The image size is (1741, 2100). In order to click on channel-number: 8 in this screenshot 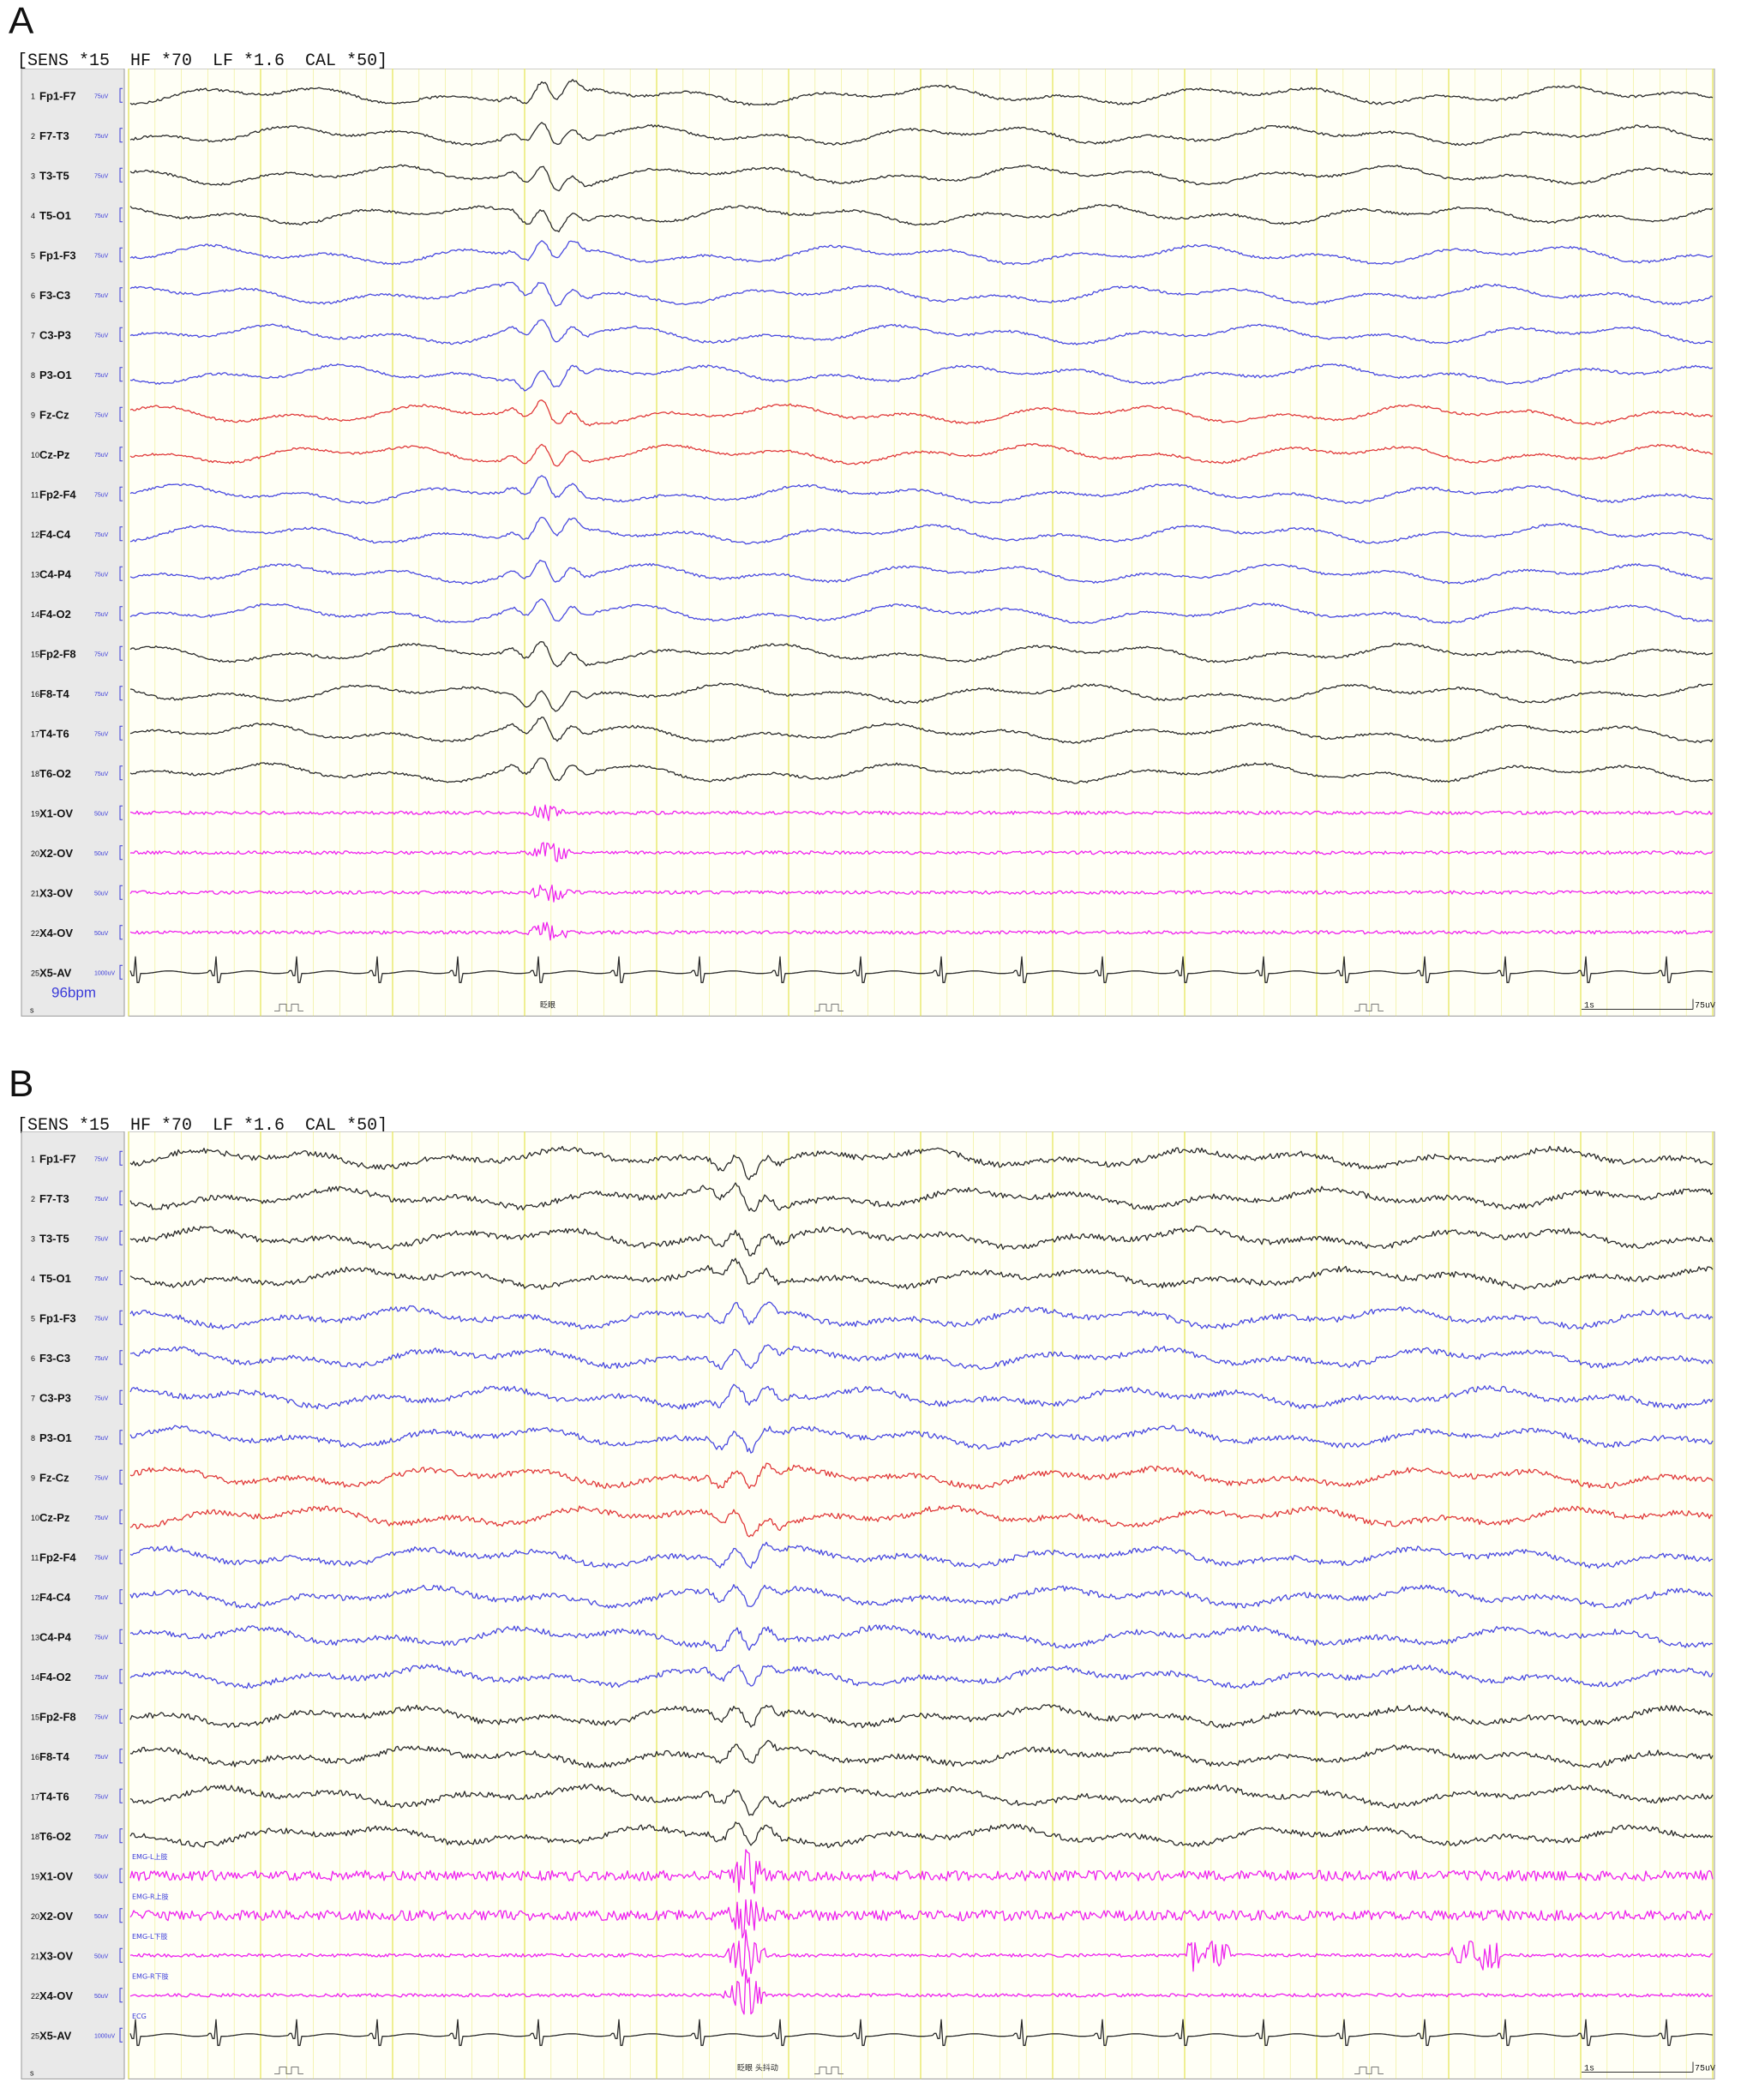, I will do `click(33, 375)`.